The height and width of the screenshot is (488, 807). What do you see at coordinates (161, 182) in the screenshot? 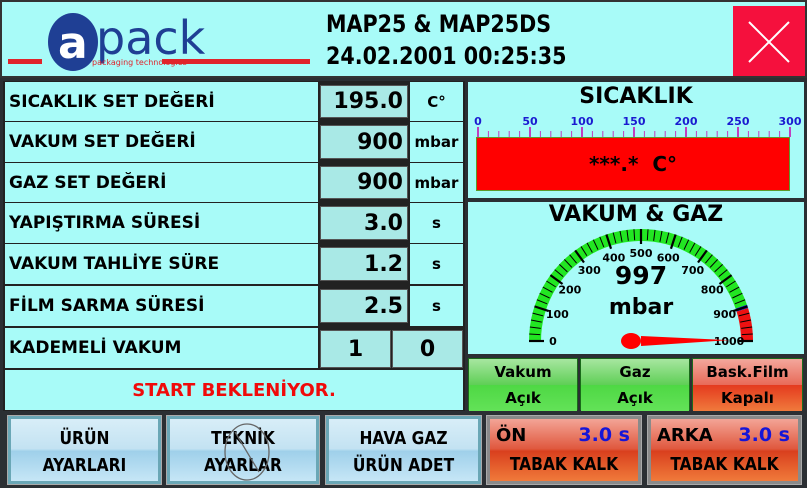
I see `setting-label: GAZ SET DEĞERİ` at bounding box center [161, 182].